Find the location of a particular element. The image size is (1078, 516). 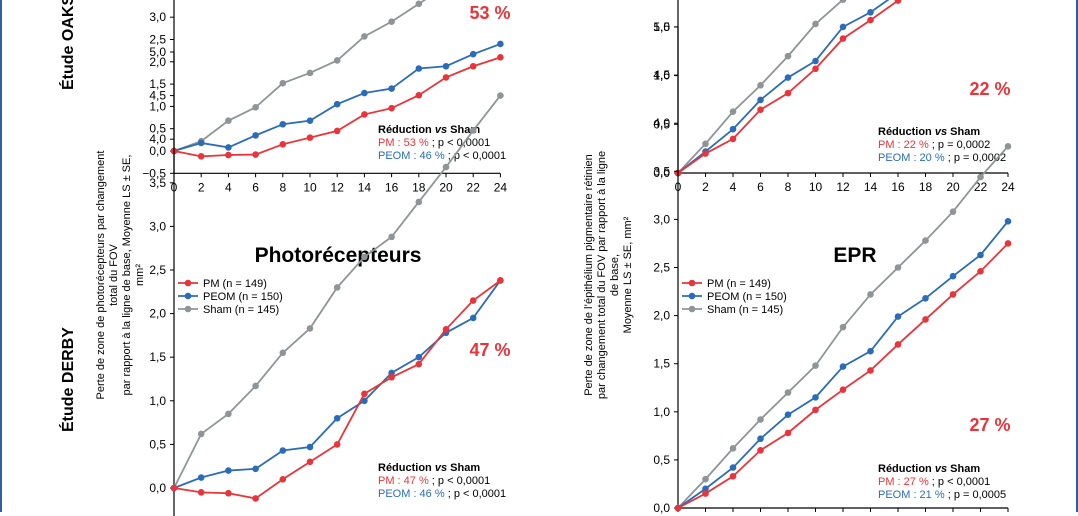

y-tick-label: −0,5 is located at coordinates (154, 173).